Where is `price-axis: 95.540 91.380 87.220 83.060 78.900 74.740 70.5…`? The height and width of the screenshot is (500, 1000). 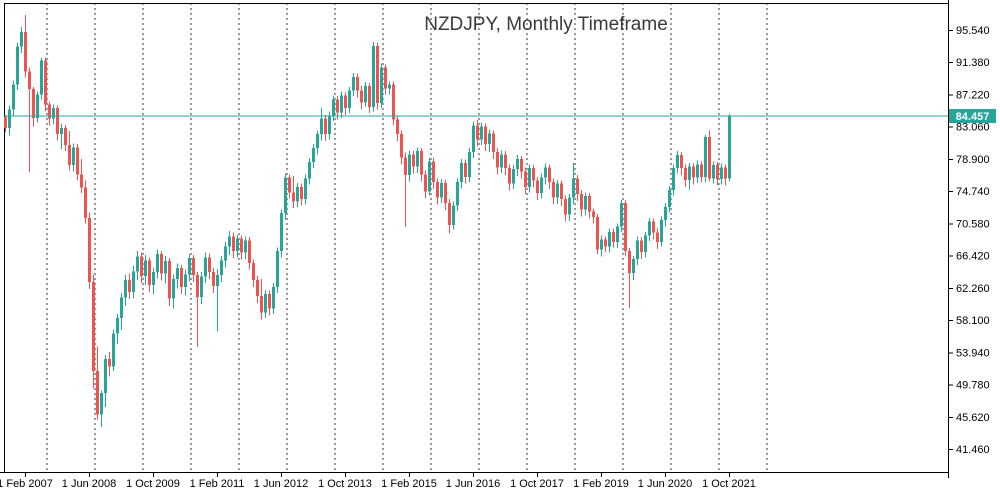 price-axis: 95.540 91.380 87.220 83.060 78.900 74.740 70.5… is located at coordinates (969, 240).